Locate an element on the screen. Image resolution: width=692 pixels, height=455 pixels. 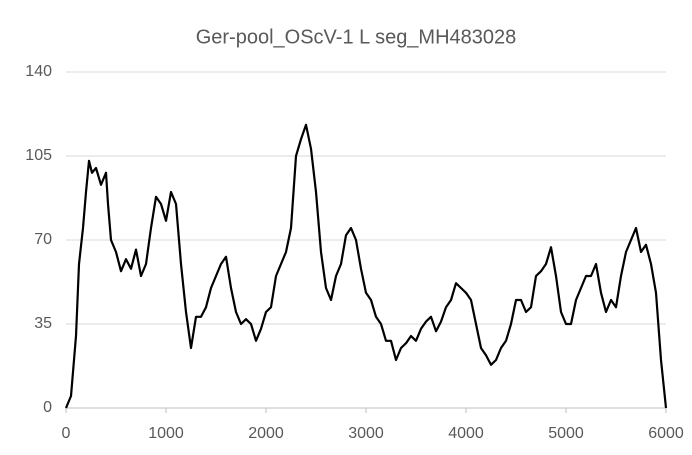
y-tick-label: 105 is located at coordinates (38, 155).